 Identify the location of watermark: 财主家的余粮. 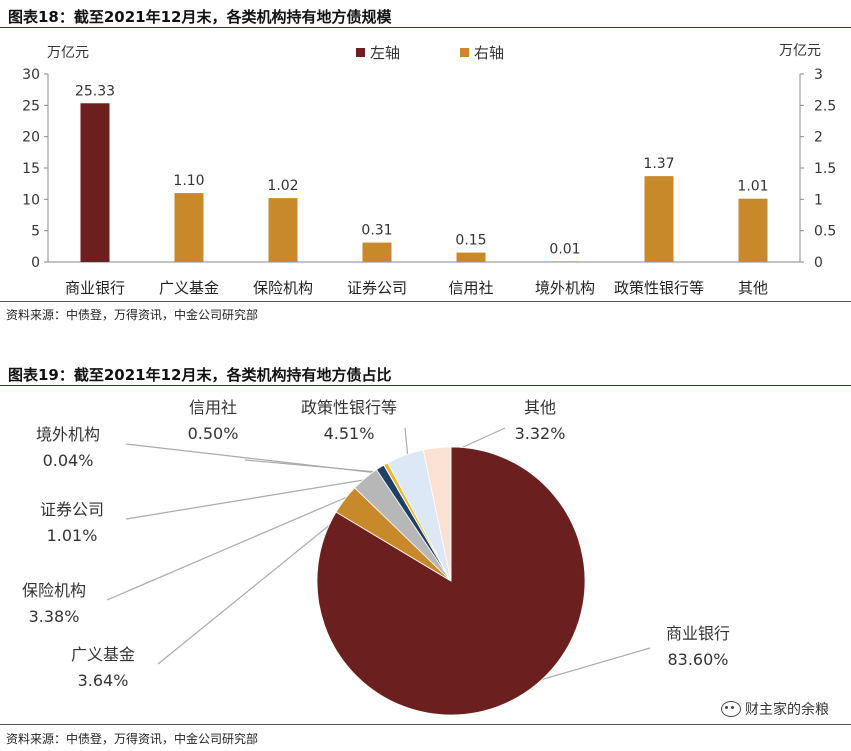
(775, 709).